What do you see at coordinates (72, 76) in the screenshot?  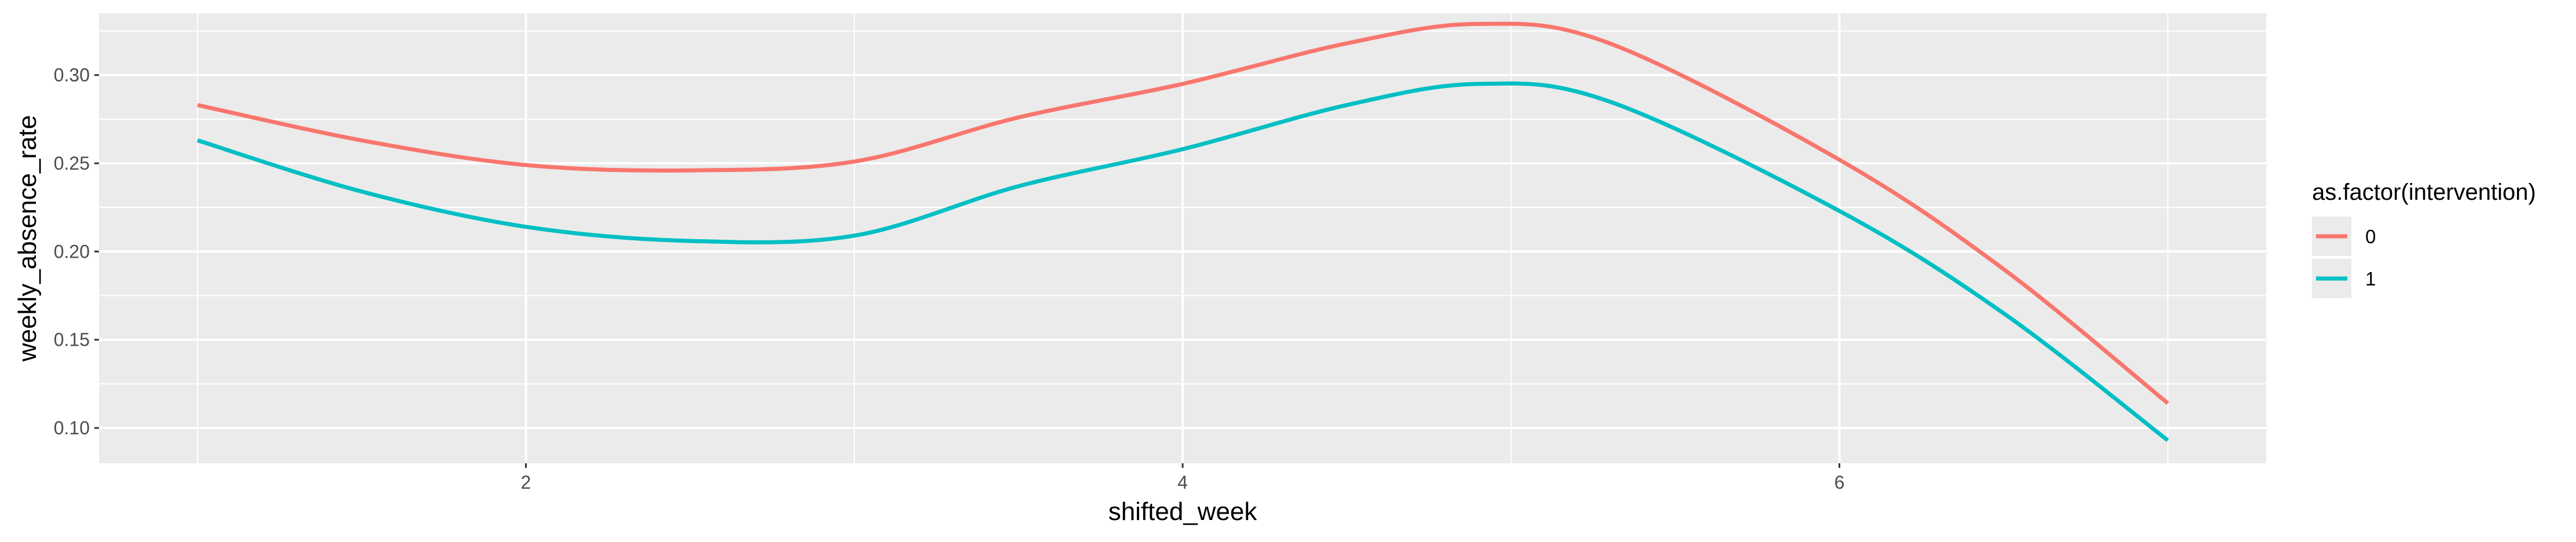 I see `y-tick-label: 0.30` at bounding box center [72, 76].